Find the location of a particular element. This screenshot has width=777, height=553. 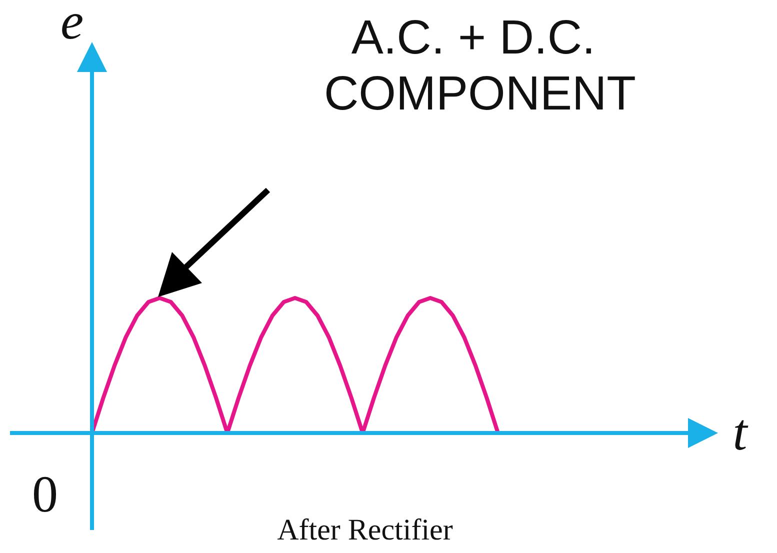

x-axis-title: t is located at coordinates (740, 433).